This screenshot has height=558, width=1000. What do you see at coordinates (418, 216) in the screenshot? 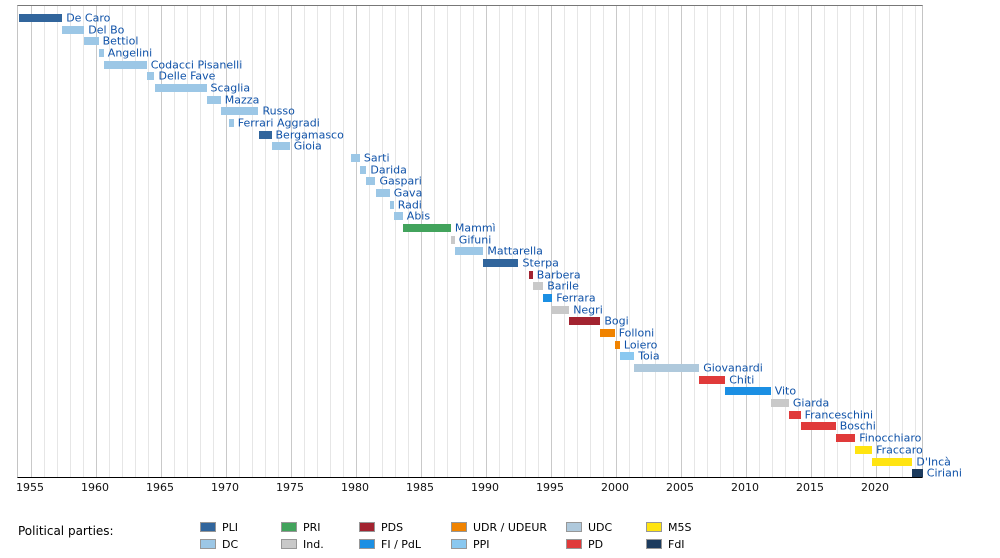
I see `minister-name: Abis` at bounding box center [418, 216].